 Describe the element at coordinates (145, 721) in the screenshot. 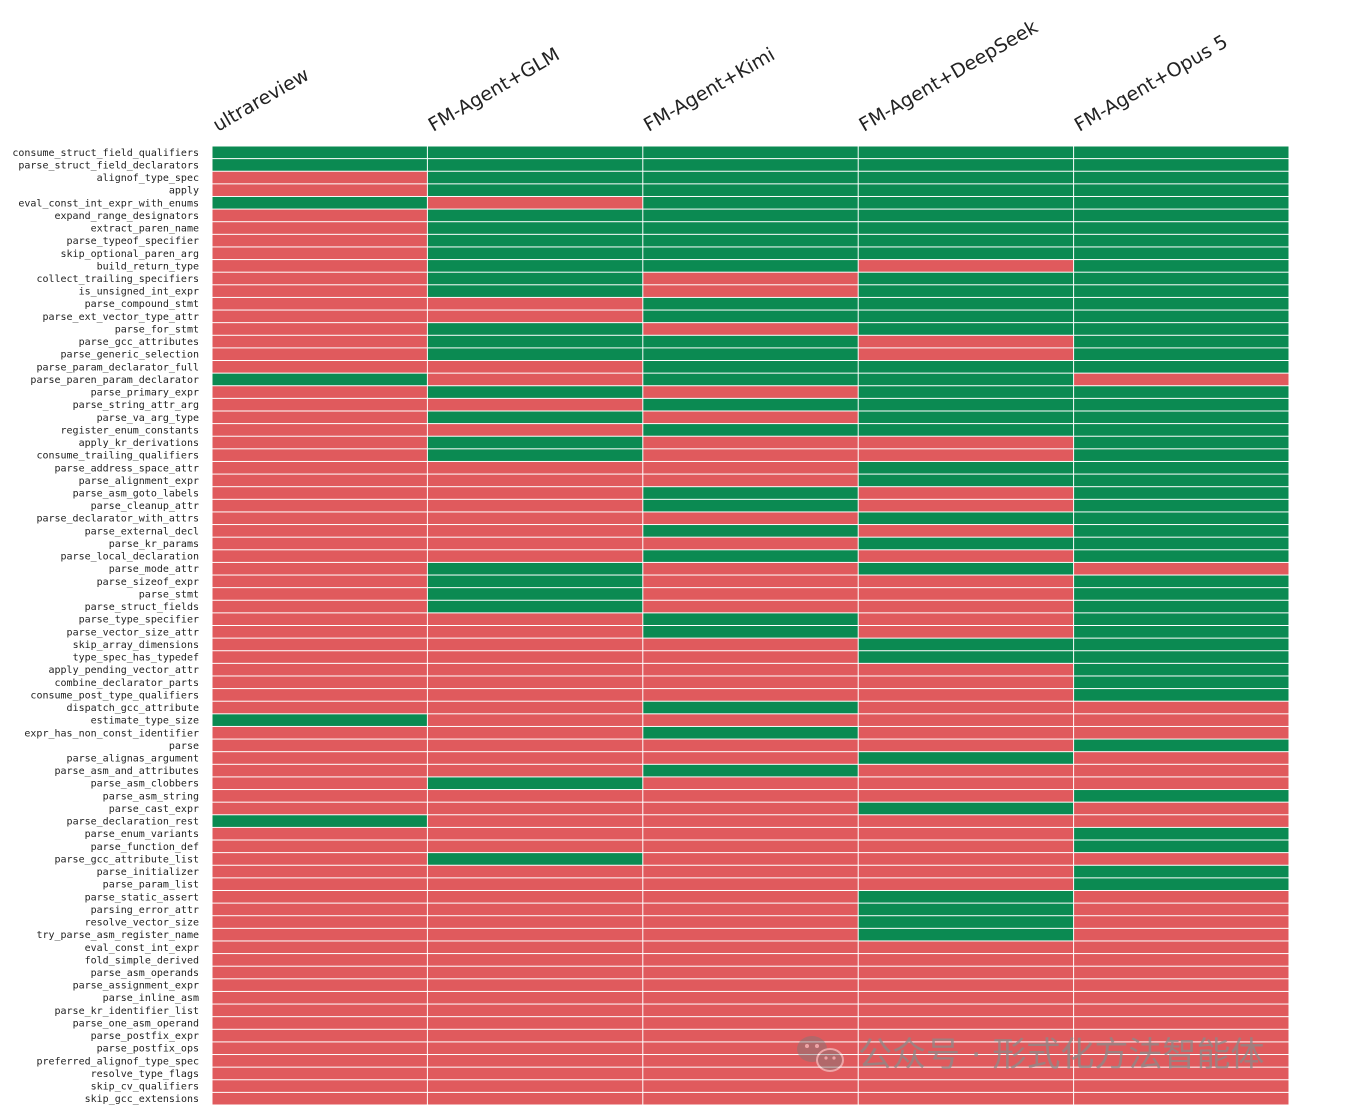

I see `row-label: estimate_type_size` at that location.